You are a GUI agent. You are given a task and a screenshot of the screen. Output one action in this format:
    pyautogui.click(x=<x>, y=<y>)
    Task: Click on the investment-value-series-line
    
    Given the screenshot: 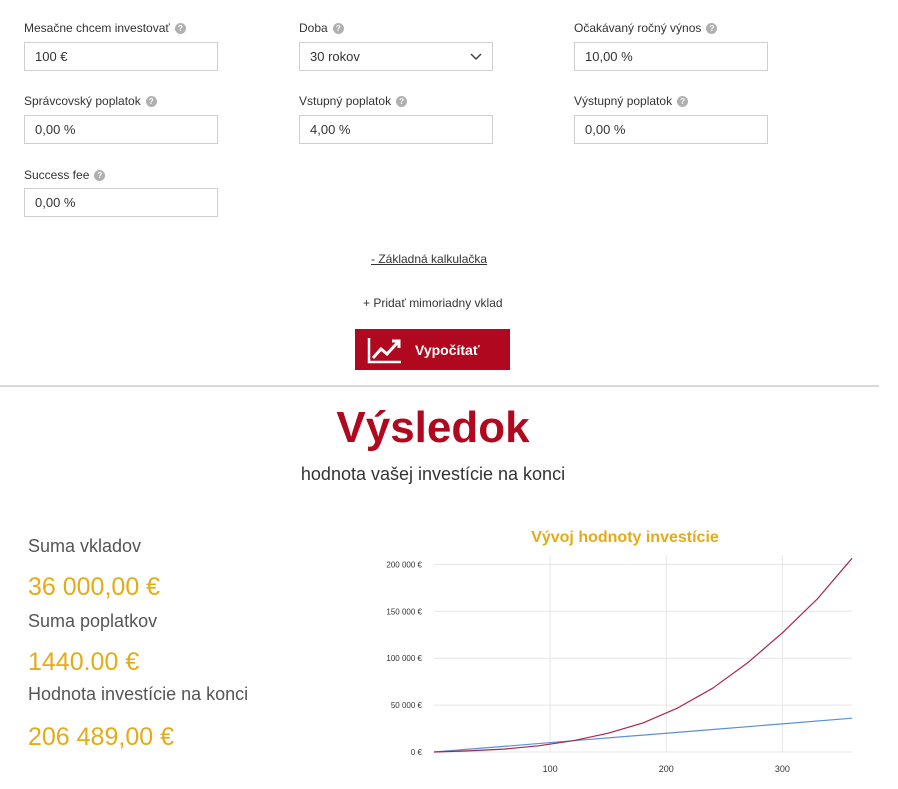 What is the action you would take?
    pyautogui.click(x=643, y=655)
    